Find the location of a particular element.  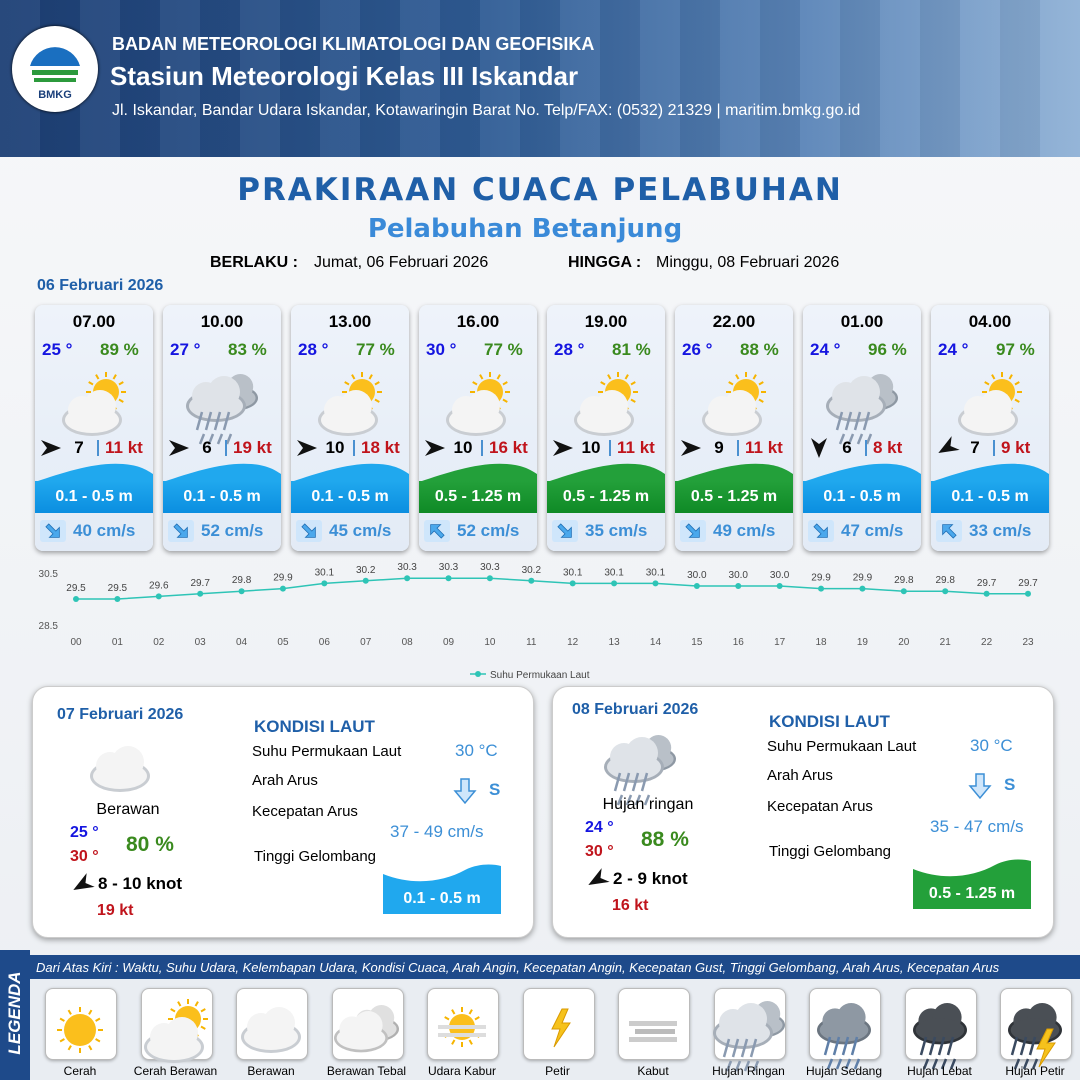

temperature: 26 ° is located at coordinates (697, 349).